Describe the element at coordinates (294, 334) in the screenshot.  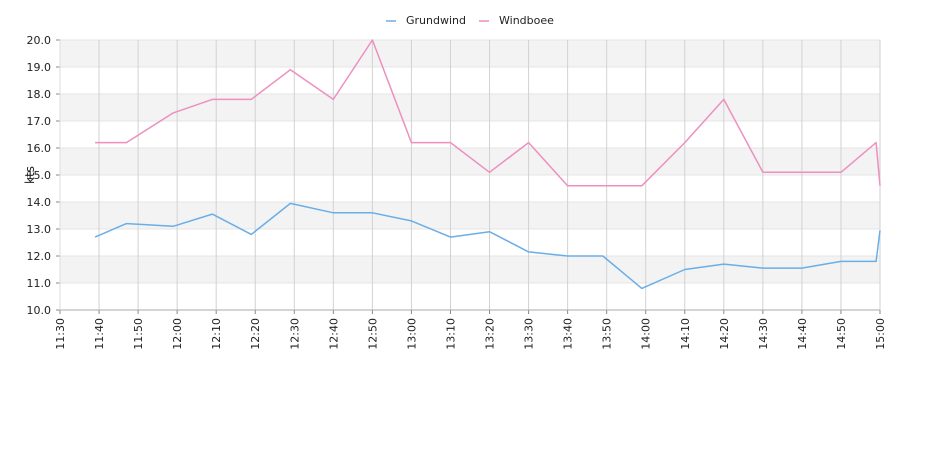
I see `x-tick-label: 12:30` at that location.